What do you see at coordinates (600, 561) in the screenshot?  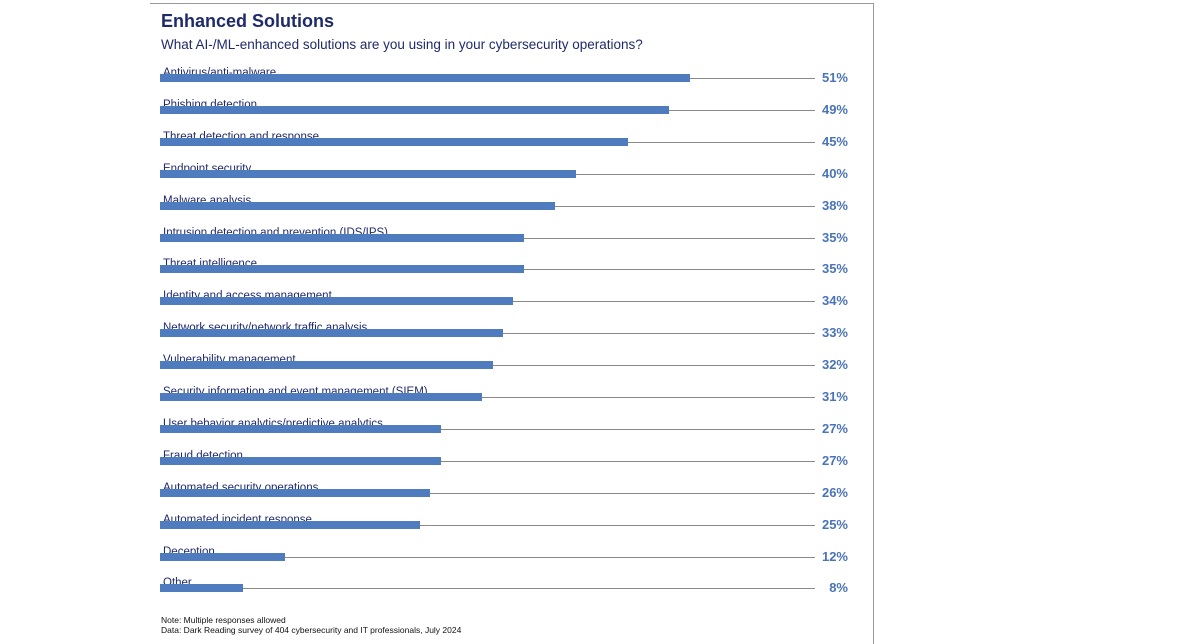 I see `bar-row: Deception 12%` at bounding box center [600, 561].